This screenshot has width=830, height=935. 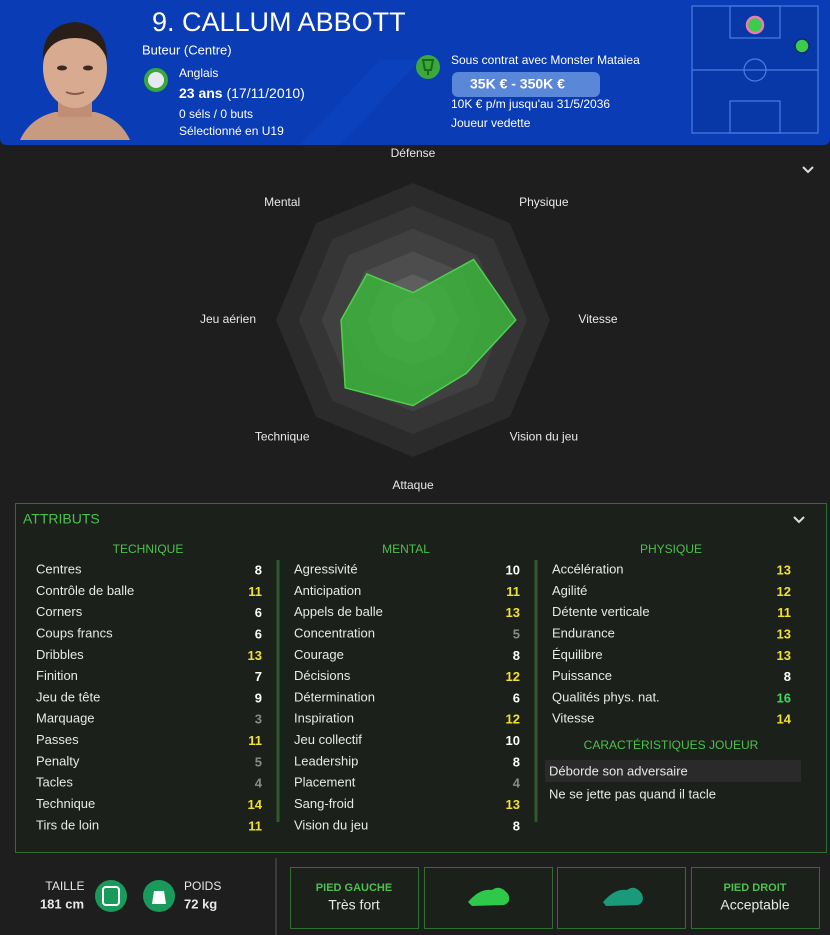 What do you see at coordinates (54, 782) in the screenshot?
I see `attribute-name: Tacles` at bounding box center [54, 782].